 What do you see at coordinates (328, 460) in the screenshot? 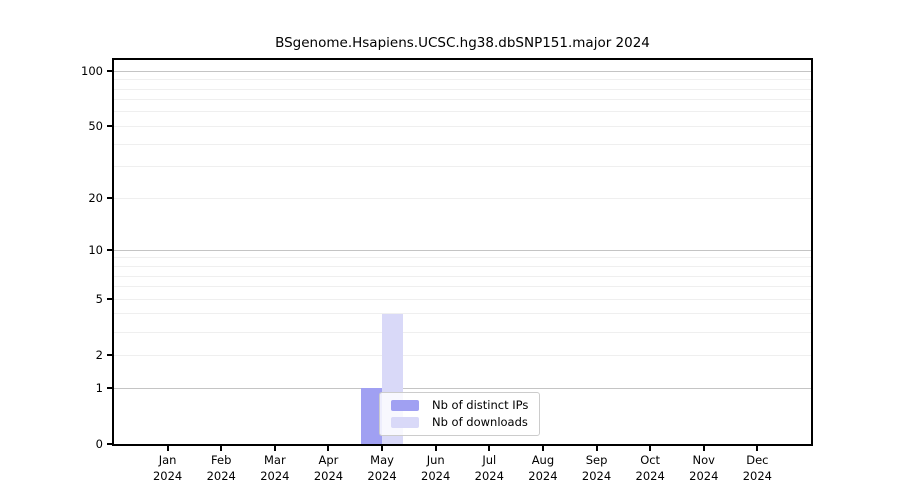
I see `x-label-month: Apr` at bounding box center [328, 460].